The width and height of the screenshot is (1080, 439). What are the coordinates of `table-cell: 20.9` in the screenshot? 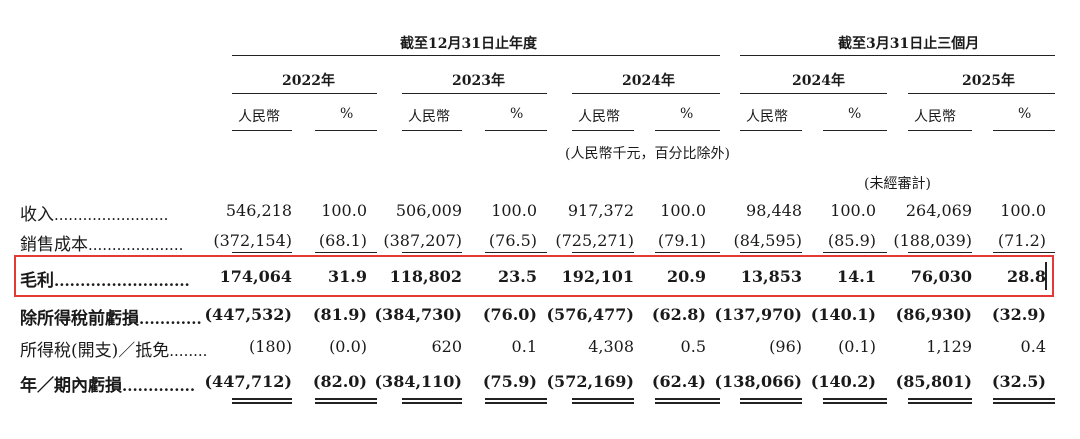 It's located at (686, 276).